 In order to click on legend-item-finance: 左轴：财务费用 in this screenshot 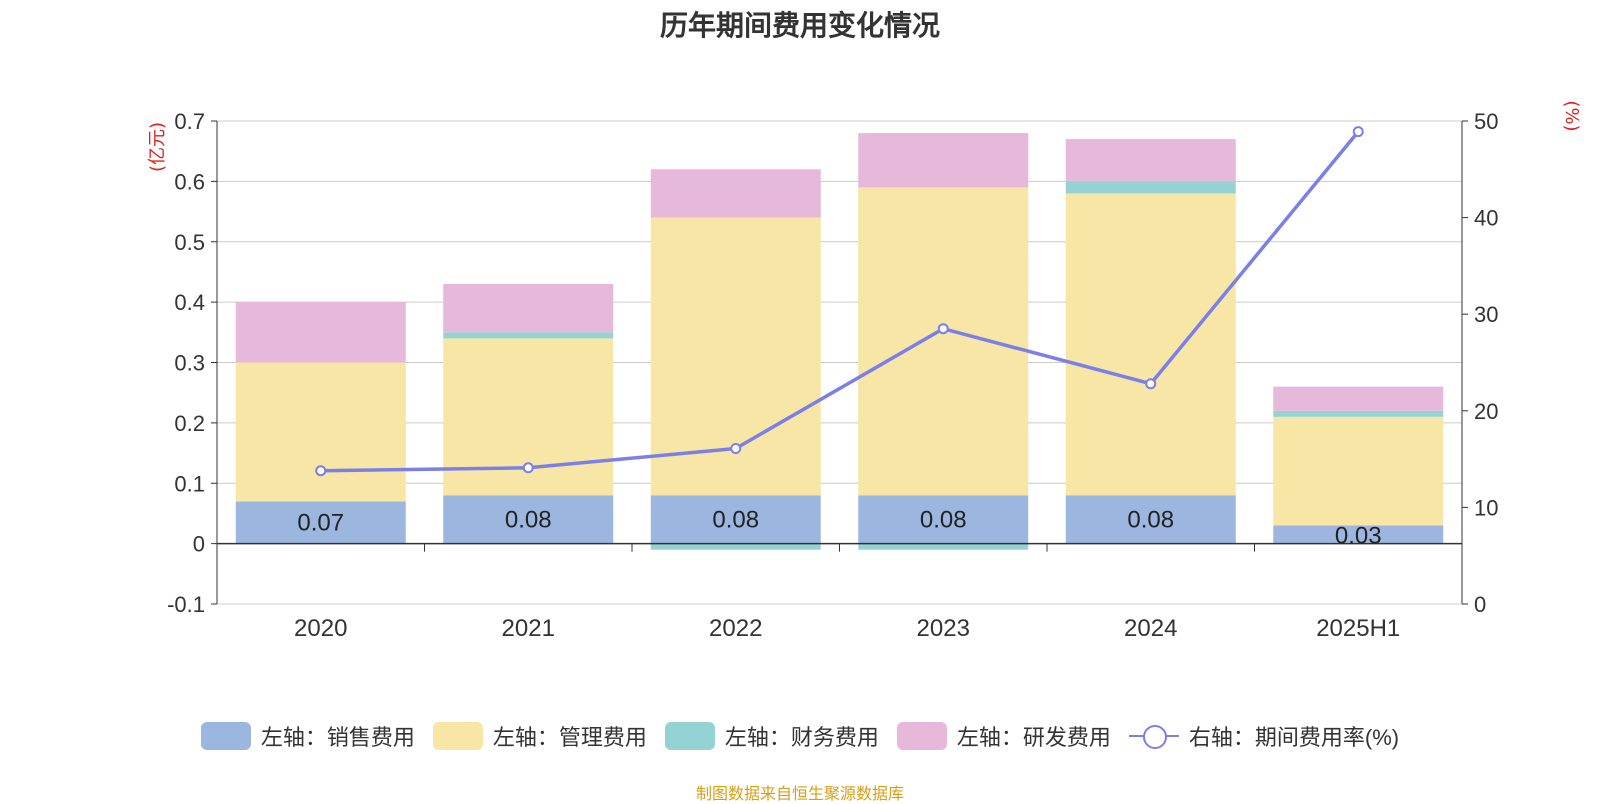, I will do `click(771, 736)`.